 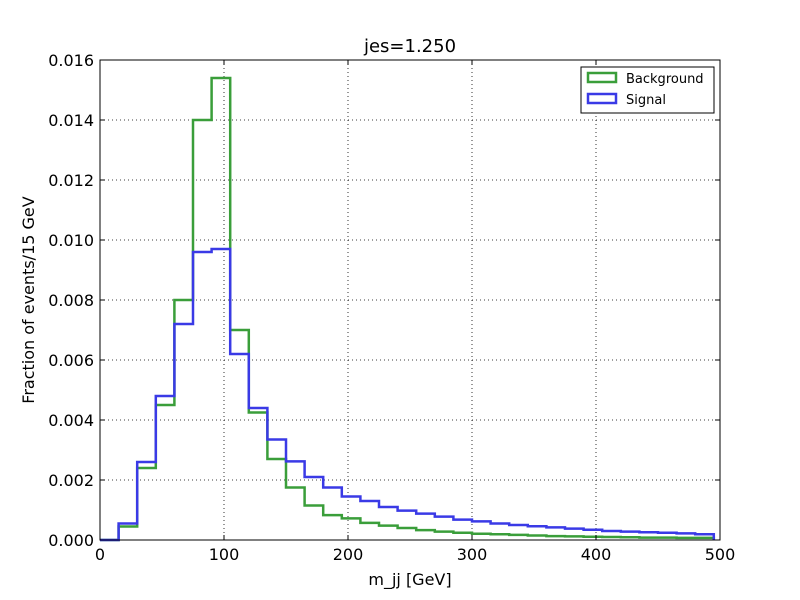 I want to click on y-tick-label: 0.008, so click(x=71, y=300).